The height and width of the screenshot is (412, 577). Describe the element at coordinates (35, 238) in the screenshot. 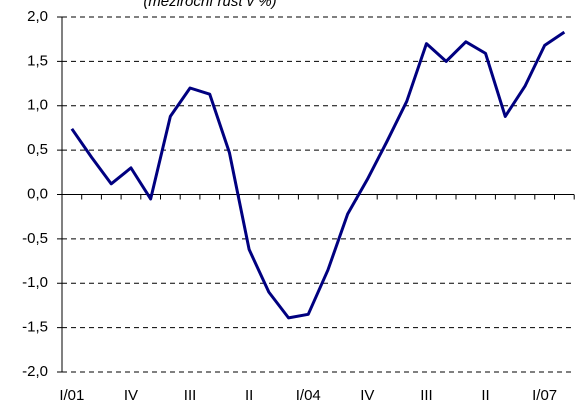

I see `y-tick-label: -0,5` at that location.